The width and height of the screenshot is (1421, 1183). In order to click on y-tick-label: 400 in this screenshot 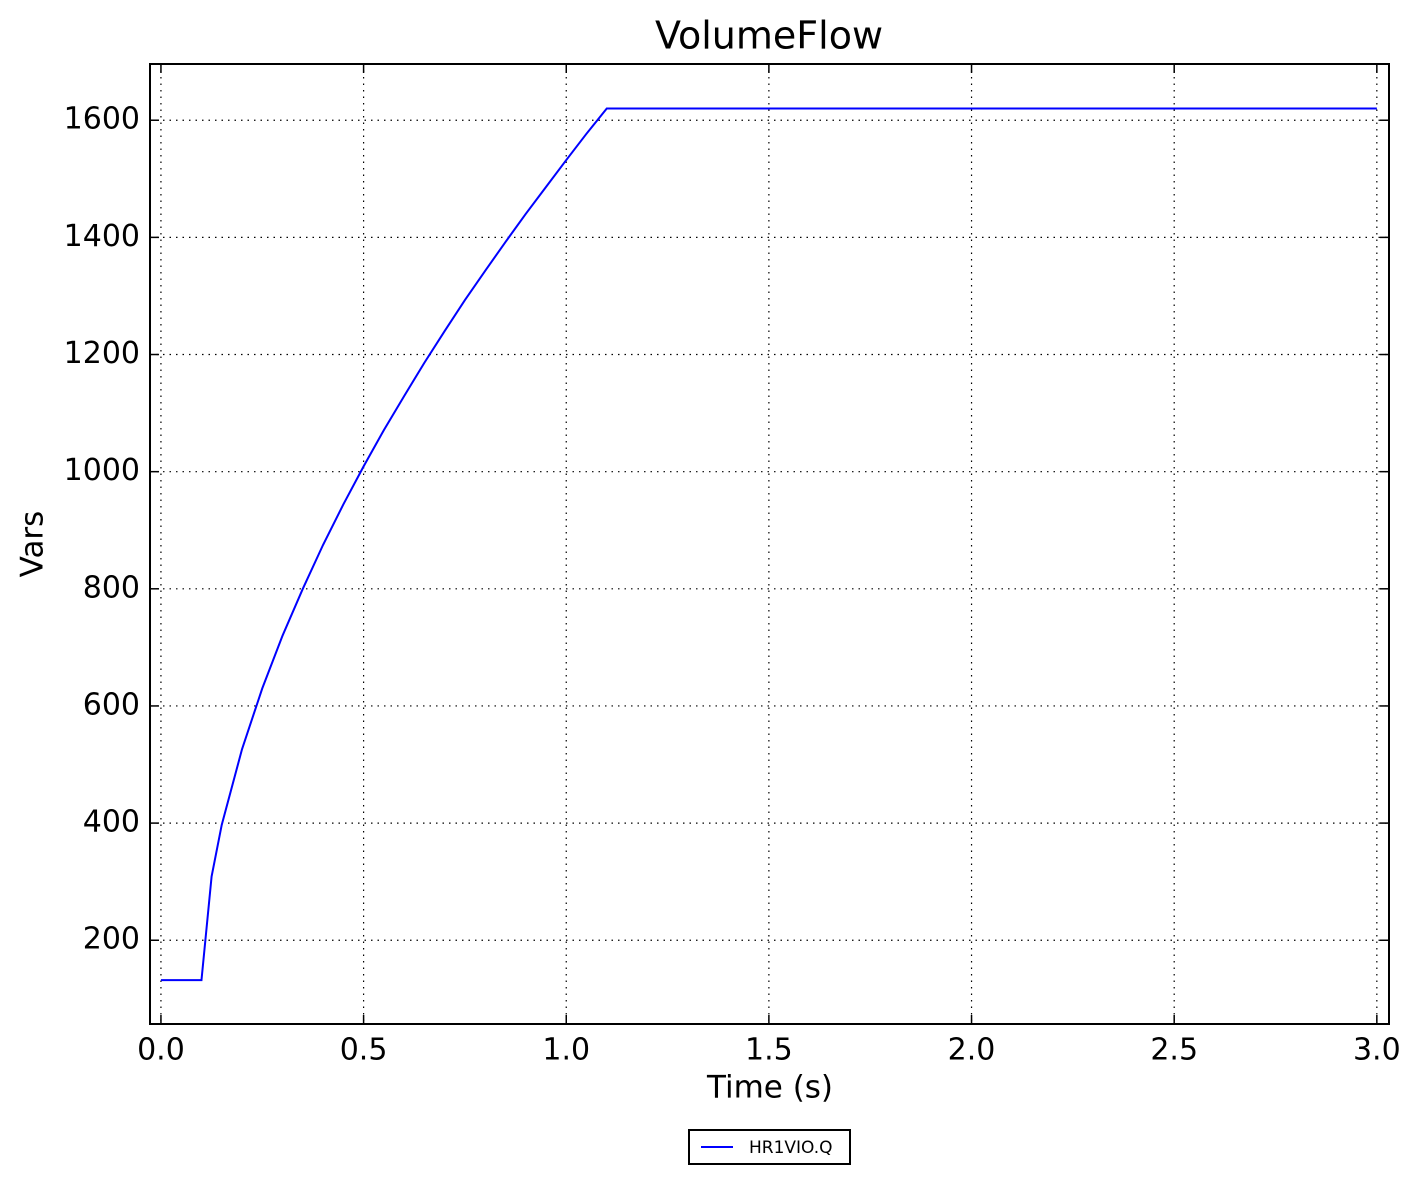, I will do `click(111, 822)`.